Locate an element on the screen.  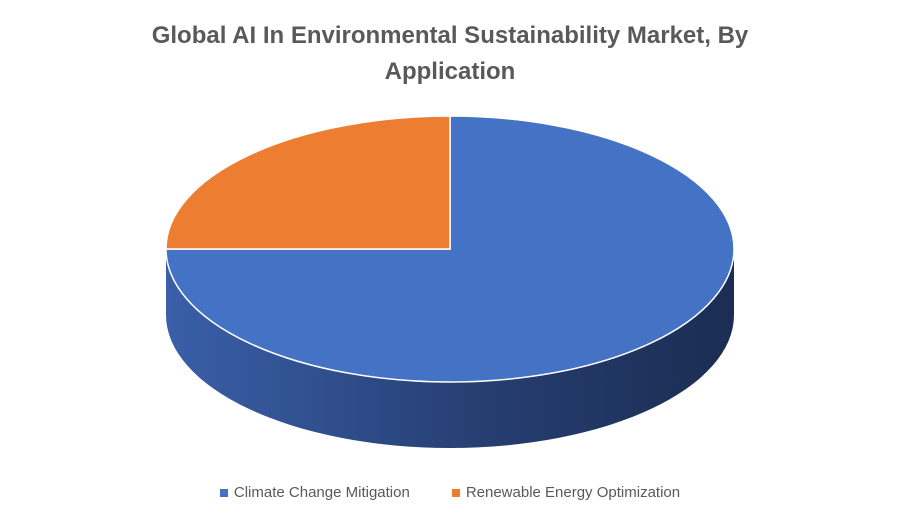
legend-label-renewable-energy-optimization: Renewable Energy Optimization is located at coordinates (573, 492).